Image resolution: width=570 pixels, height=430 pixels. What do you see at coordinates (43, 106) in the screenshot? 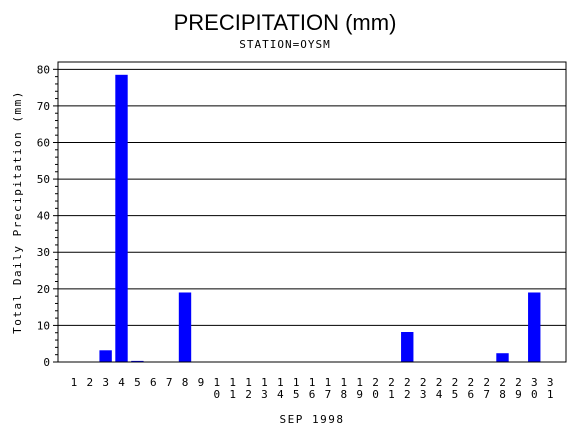
I see `y-tick-label: 70` at bounding box center [43, 106].